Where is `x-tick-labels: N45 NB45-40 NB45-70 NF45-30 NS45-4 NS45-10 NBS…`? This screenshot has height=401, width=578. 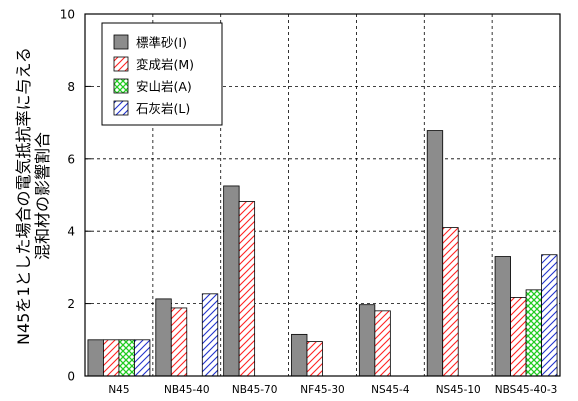 x-tick-labels: N45 NB45-40 NB45-70 NF45-30 NS45-4 NS45-10 NBS… is located at coordinates (332, 390).